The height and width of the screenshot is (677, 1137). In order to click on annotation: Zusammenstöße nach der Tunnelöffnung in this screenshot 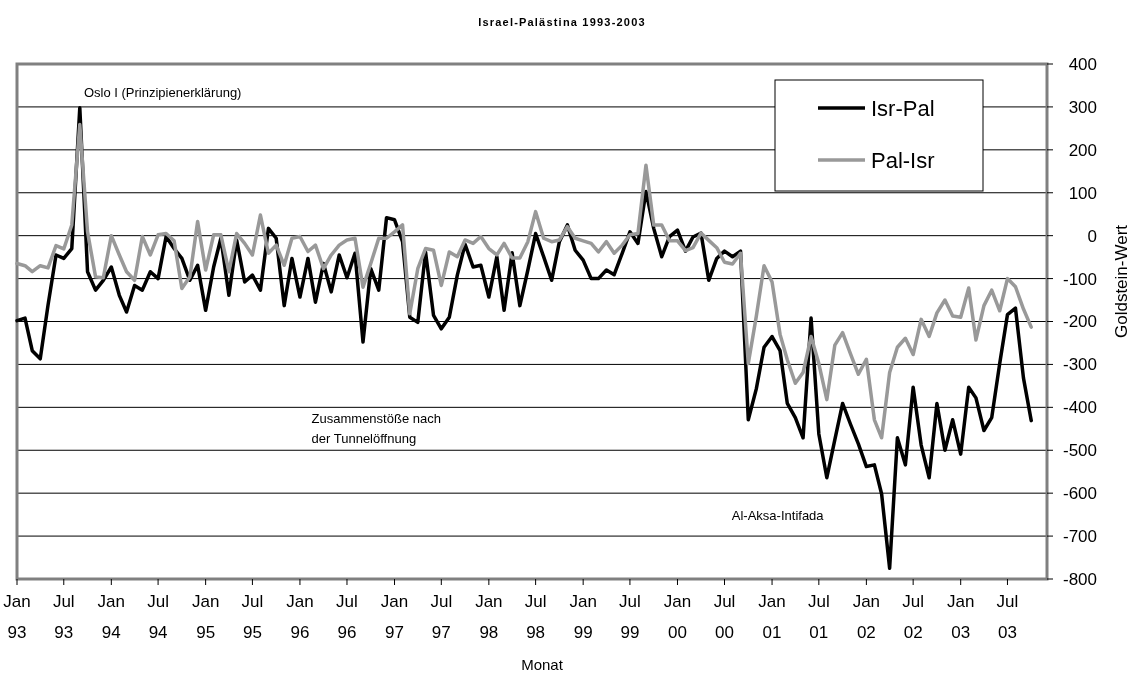, I will do `click(376, 429)`.